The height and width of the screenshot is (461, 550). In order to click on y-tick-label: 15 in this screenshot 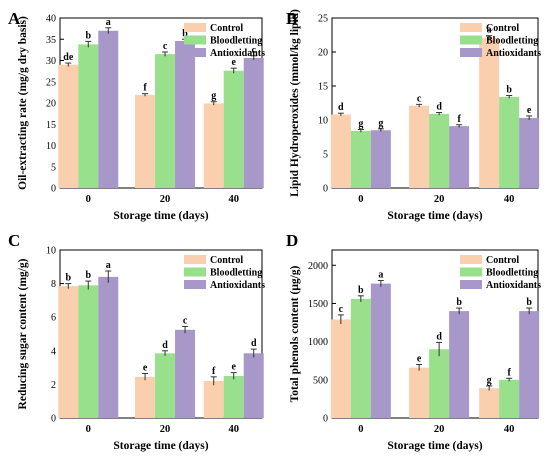, I will do `click(51, 125)`.